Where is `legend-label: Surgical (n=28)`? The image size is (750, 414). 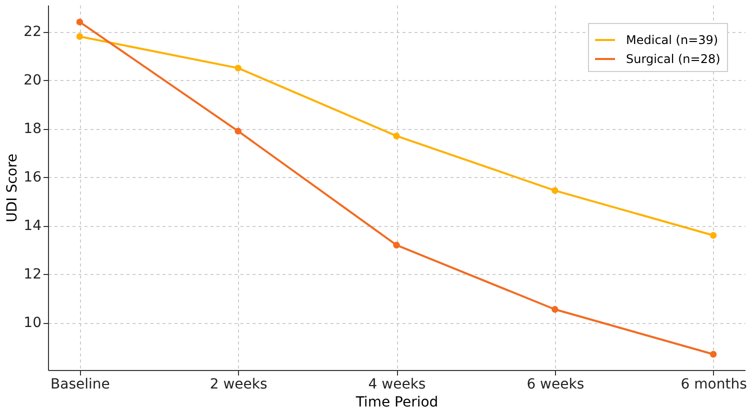 legend-label: Surgical (n=28) is located at coordinates (673, 59).